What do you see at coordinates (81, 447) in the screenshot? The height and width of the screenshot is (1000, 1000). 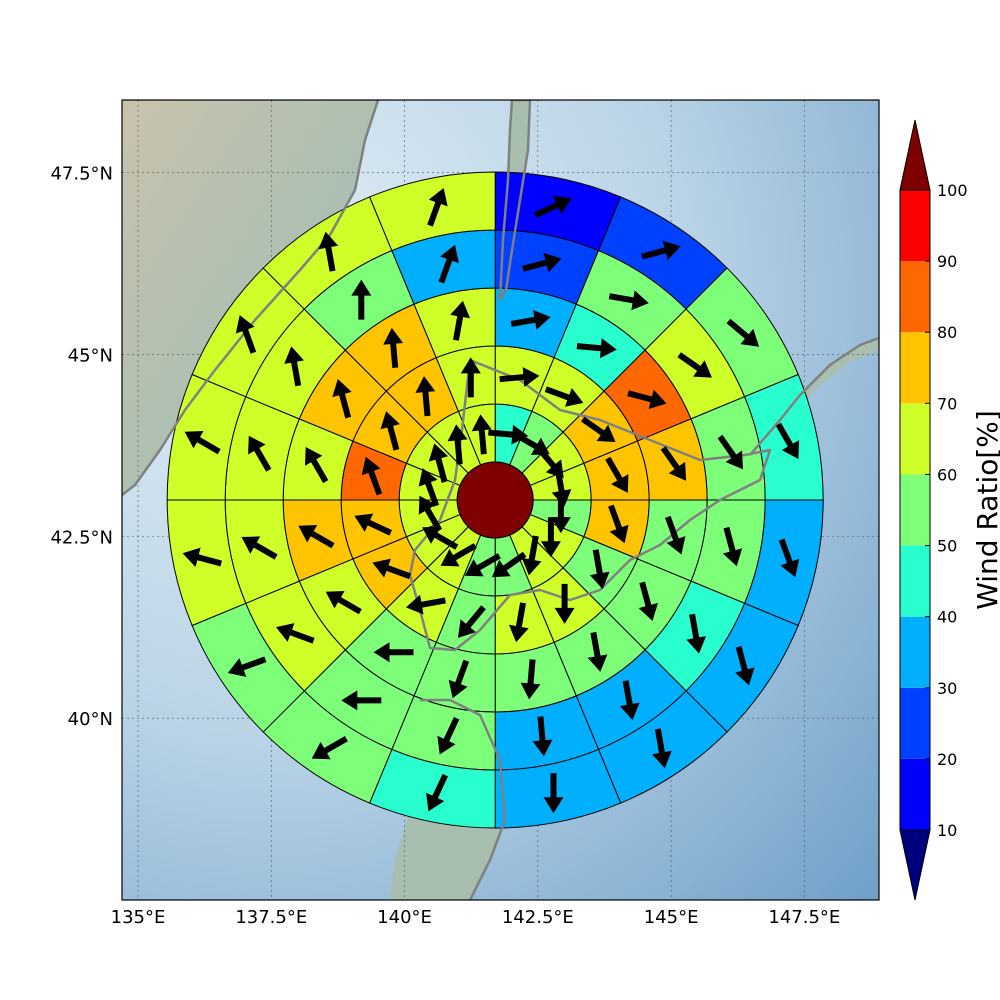 I see `y-axis-ticks: 40°N 42.5°N 45°N 47.5°N` at bounding box center [81, 447].